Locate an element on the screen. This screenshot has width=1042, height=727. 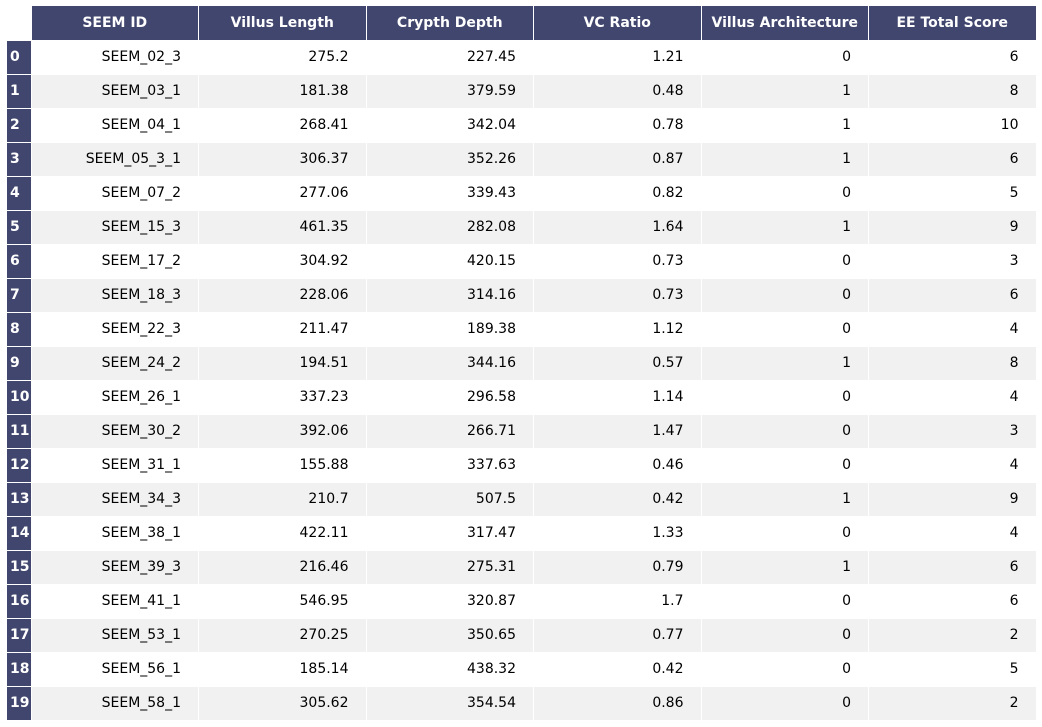
cell-vc-ratio: 0.78 is located at coordinates (617, 125).